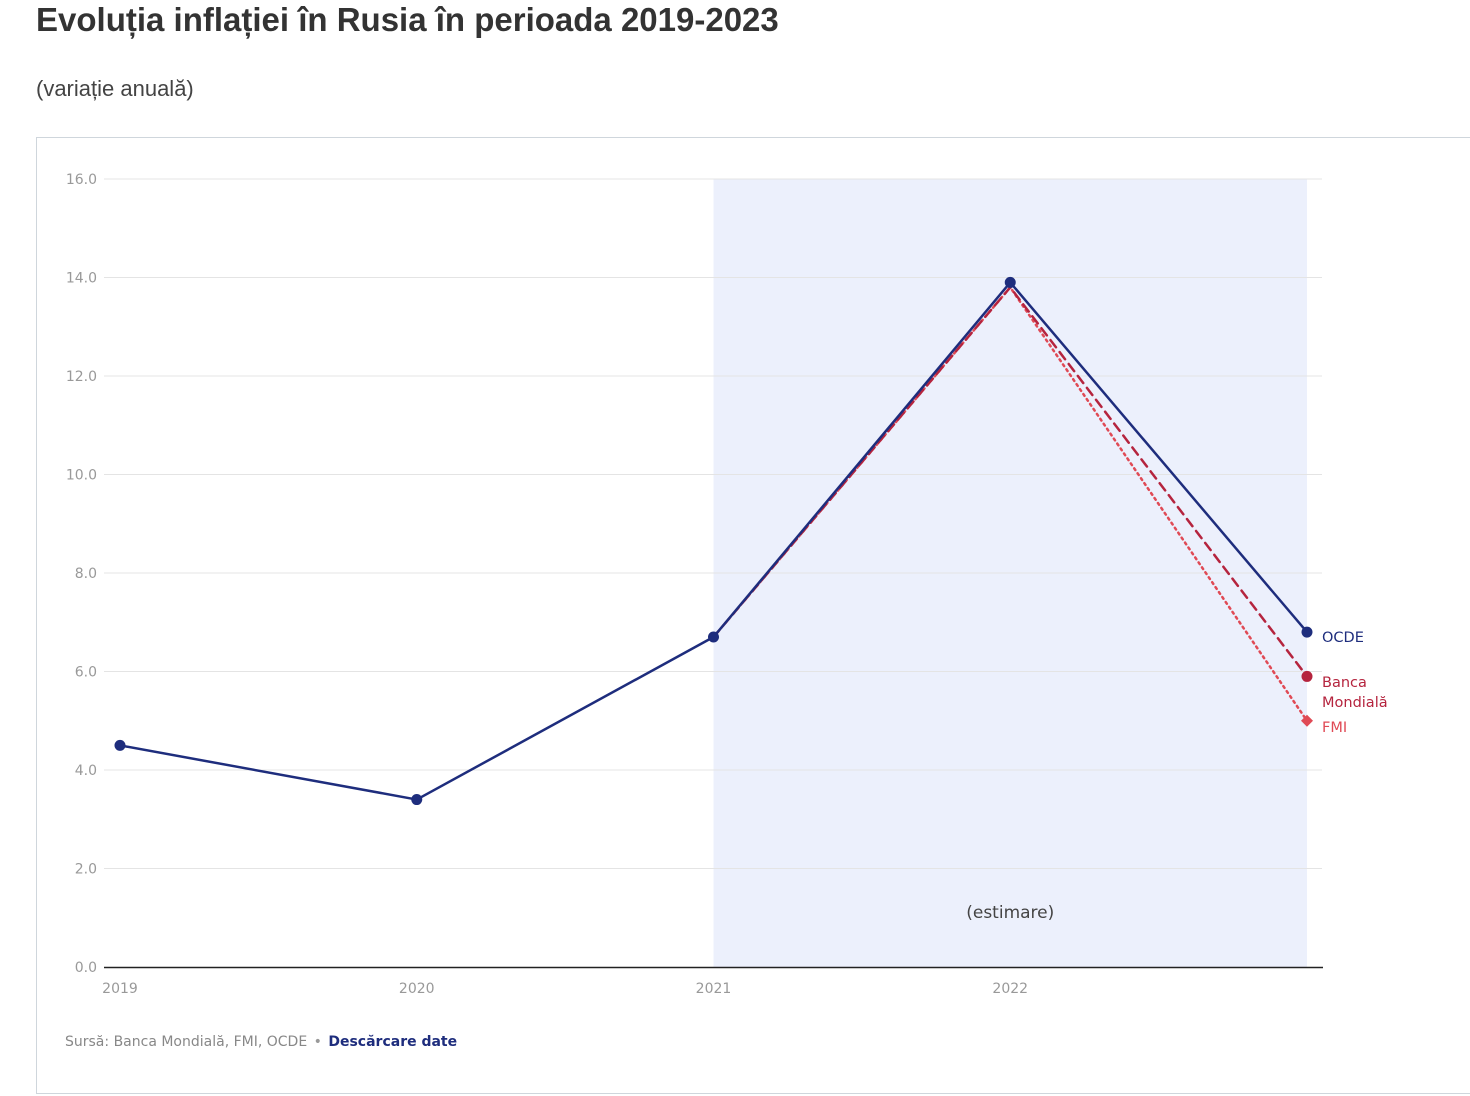 The width and height of the screenshot is (1470, 1096). I want to click on y-tick-label: 2.0, so click(86, 870).